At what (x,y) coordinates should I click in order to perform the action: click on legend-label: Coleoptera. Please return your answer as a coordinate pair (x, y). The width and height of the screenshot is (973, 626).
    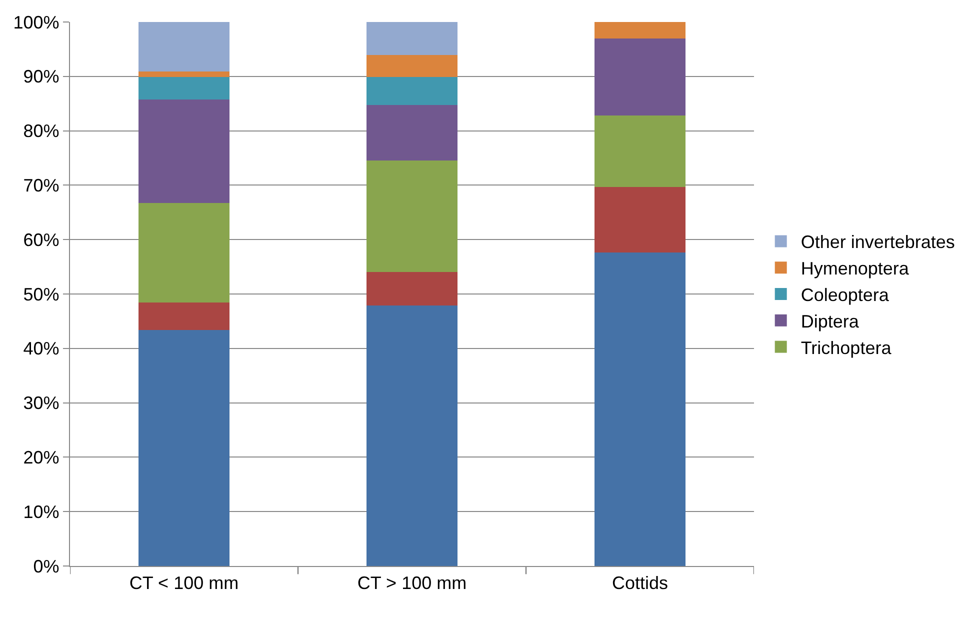
    Looking at the image, I should click on (845, 295).